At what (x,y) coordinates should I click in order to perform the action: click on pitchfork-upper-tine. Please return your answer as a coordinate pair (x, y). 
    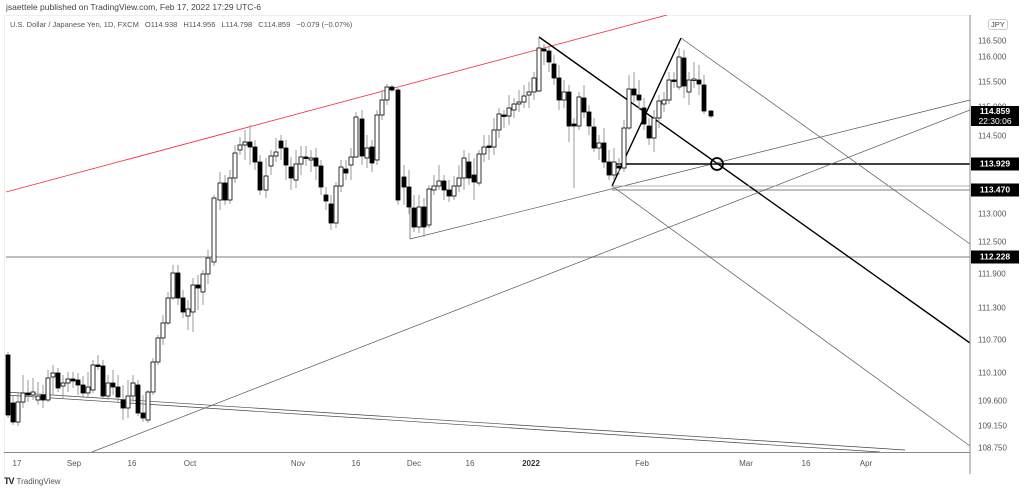
    Looking at the image, I should click on (825, 141).